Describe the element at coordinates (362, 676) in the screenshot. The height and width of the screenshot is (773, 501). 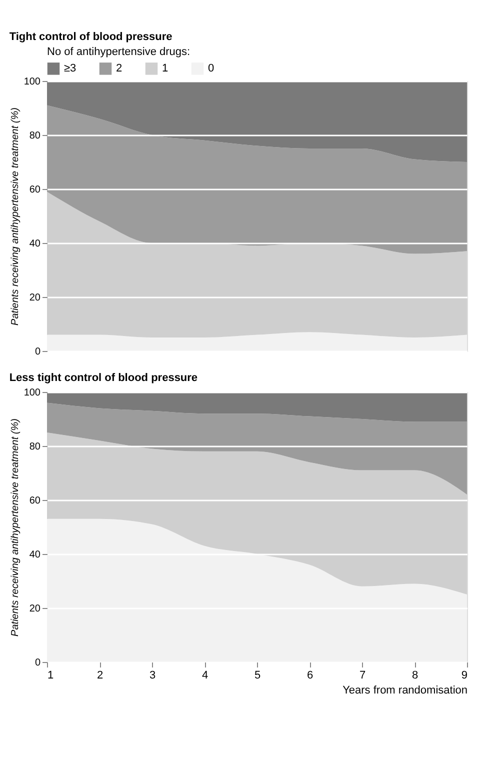
I see `x-tick-label: 7` at that location.